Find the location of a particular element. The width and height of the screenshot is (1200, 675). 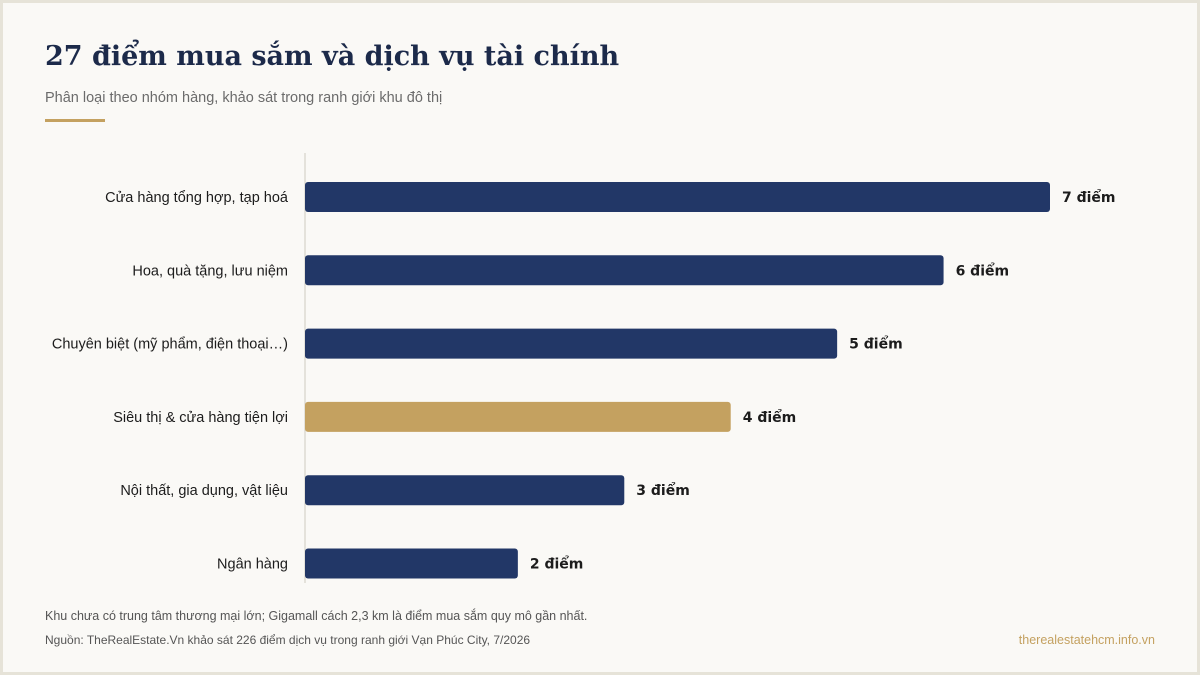

category-label: Siêu thị & cửa hàng tiện lợi is located at coordinates (200, 418).